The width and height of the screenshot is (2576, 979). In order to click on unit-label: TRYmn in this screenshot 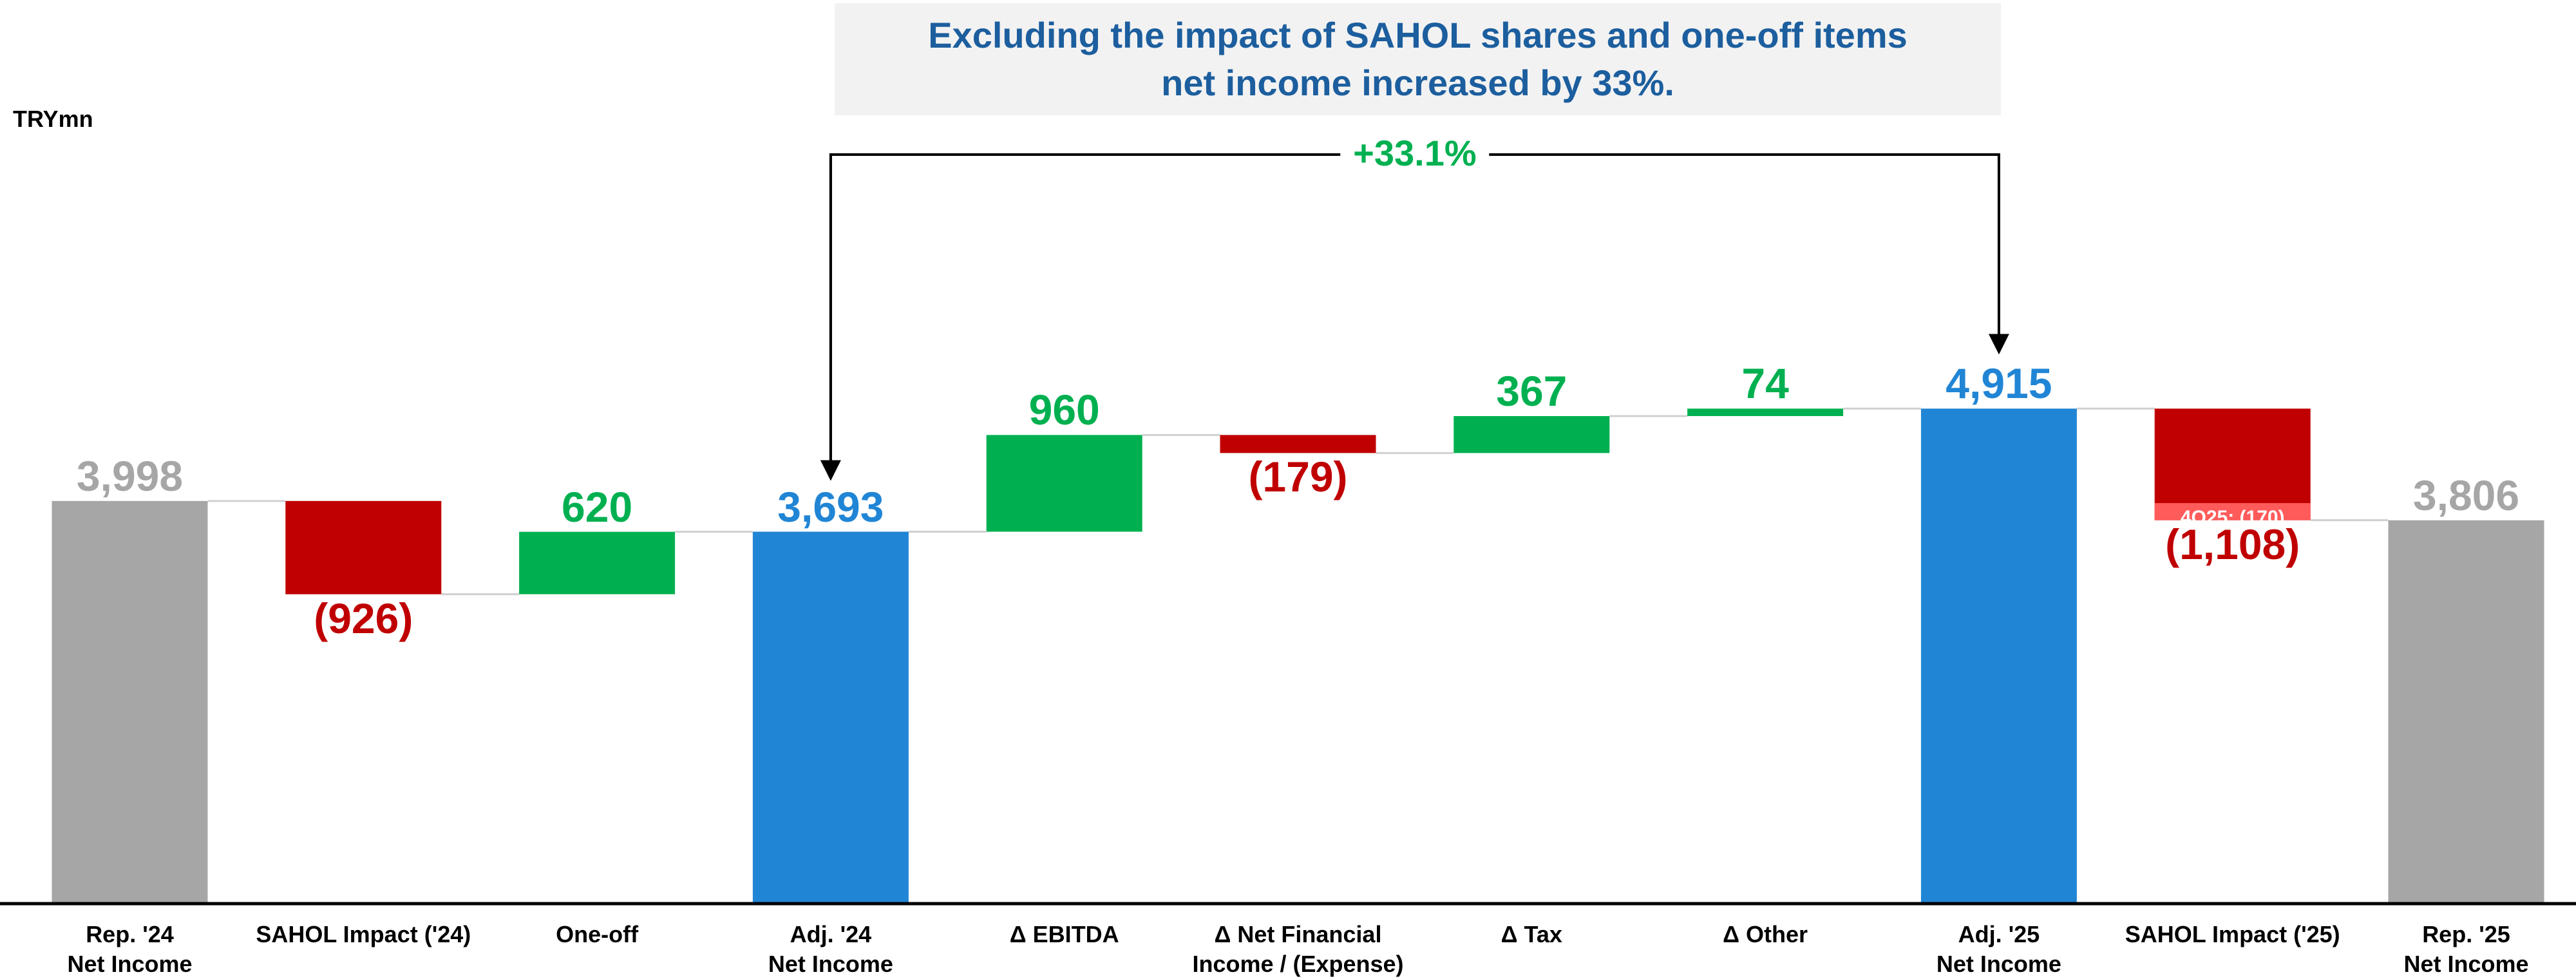, I will do `click(53, 120)`.